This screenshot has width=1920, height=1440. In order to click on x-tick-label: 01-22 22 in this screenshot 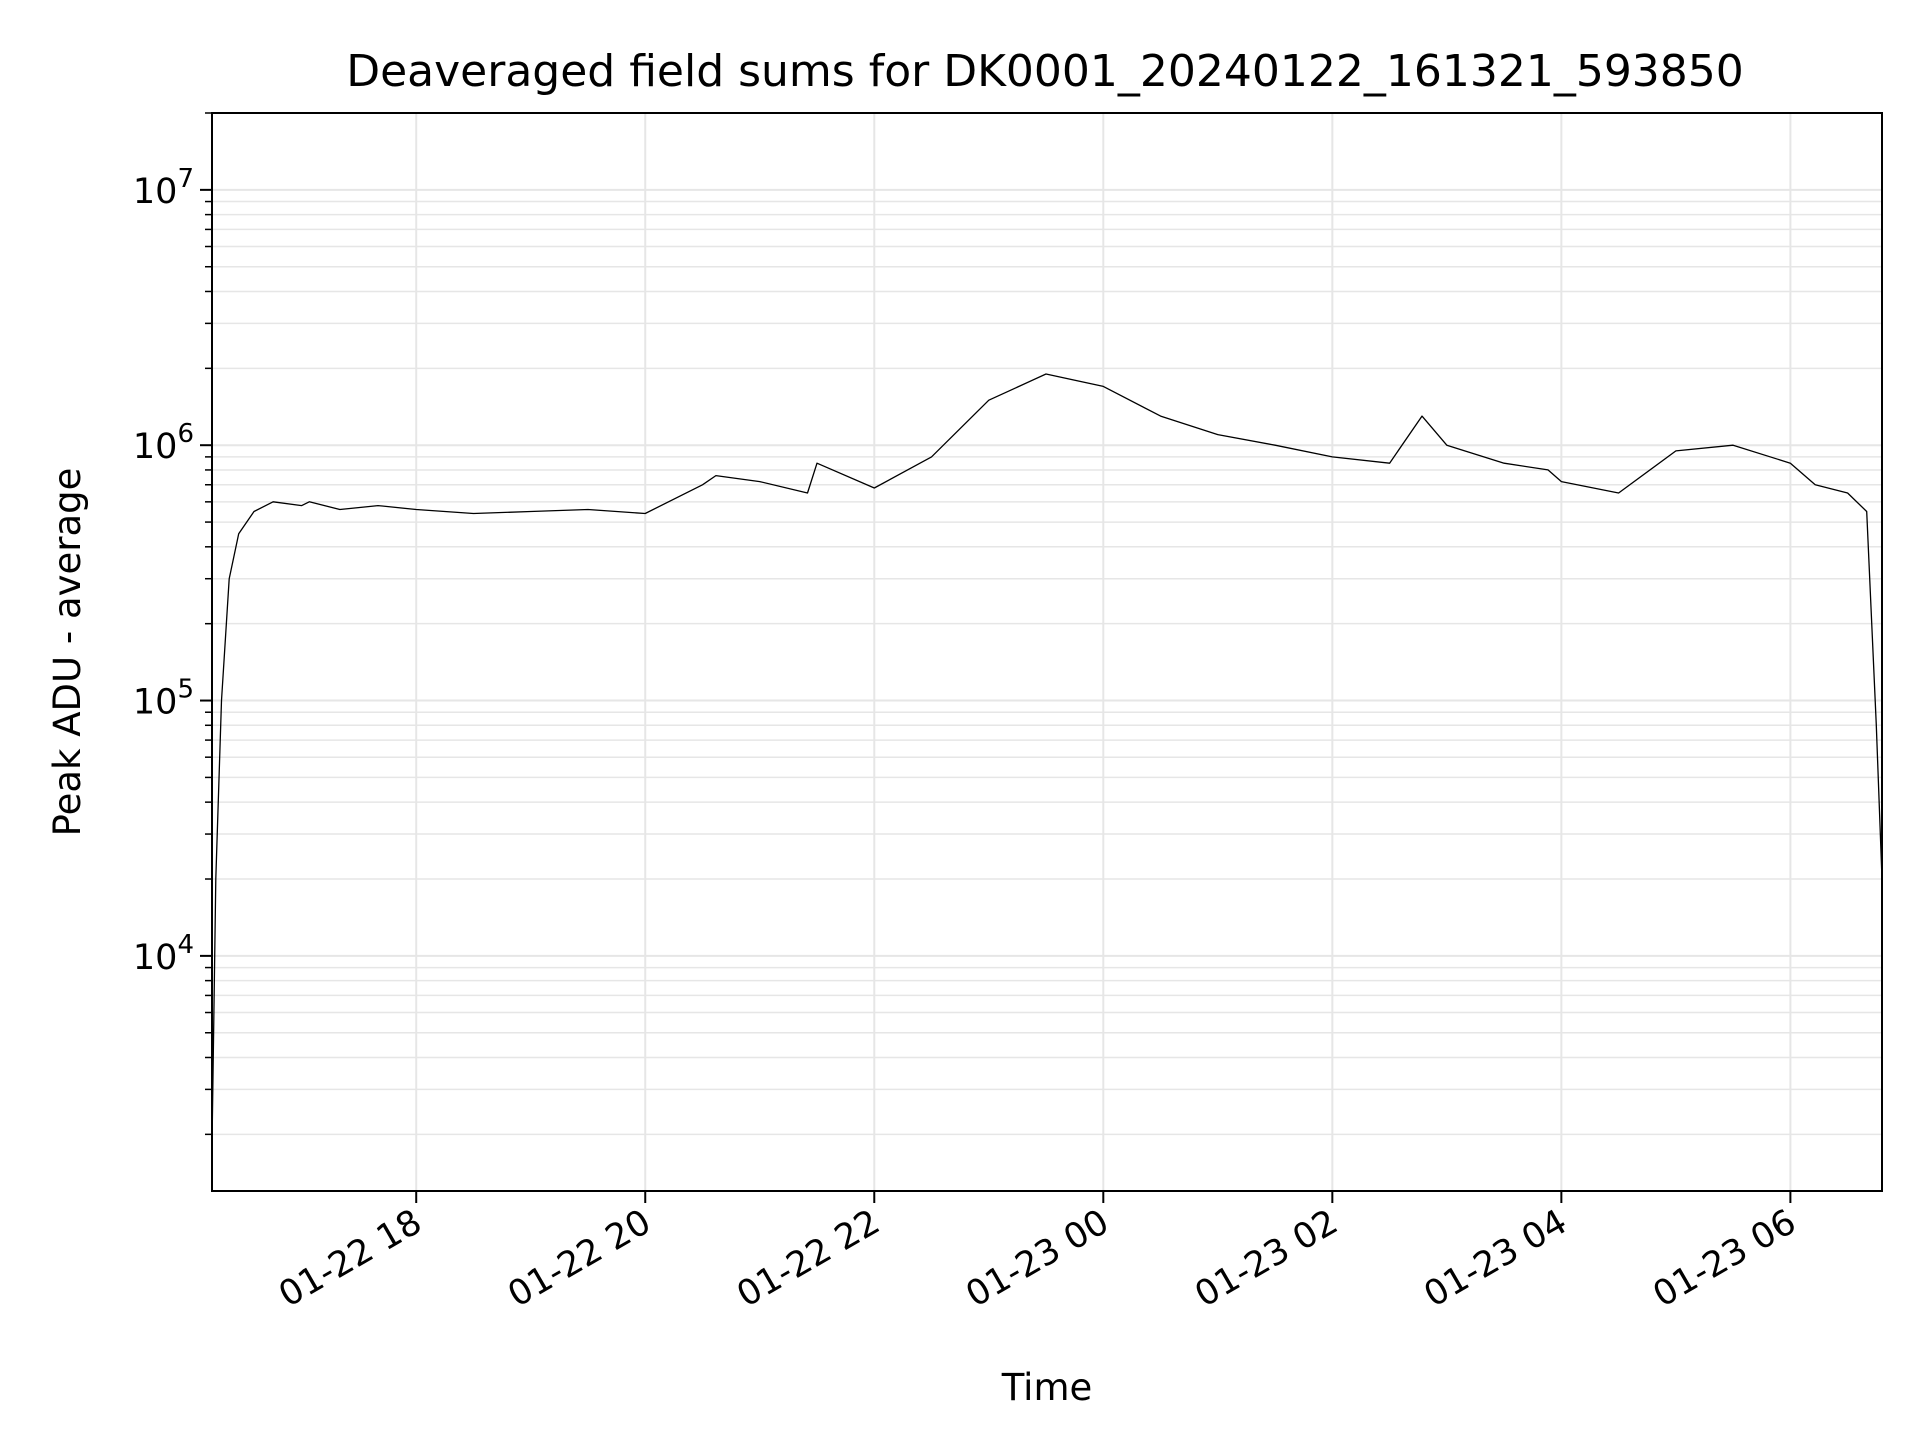, I will do `click(808, 1258)`.